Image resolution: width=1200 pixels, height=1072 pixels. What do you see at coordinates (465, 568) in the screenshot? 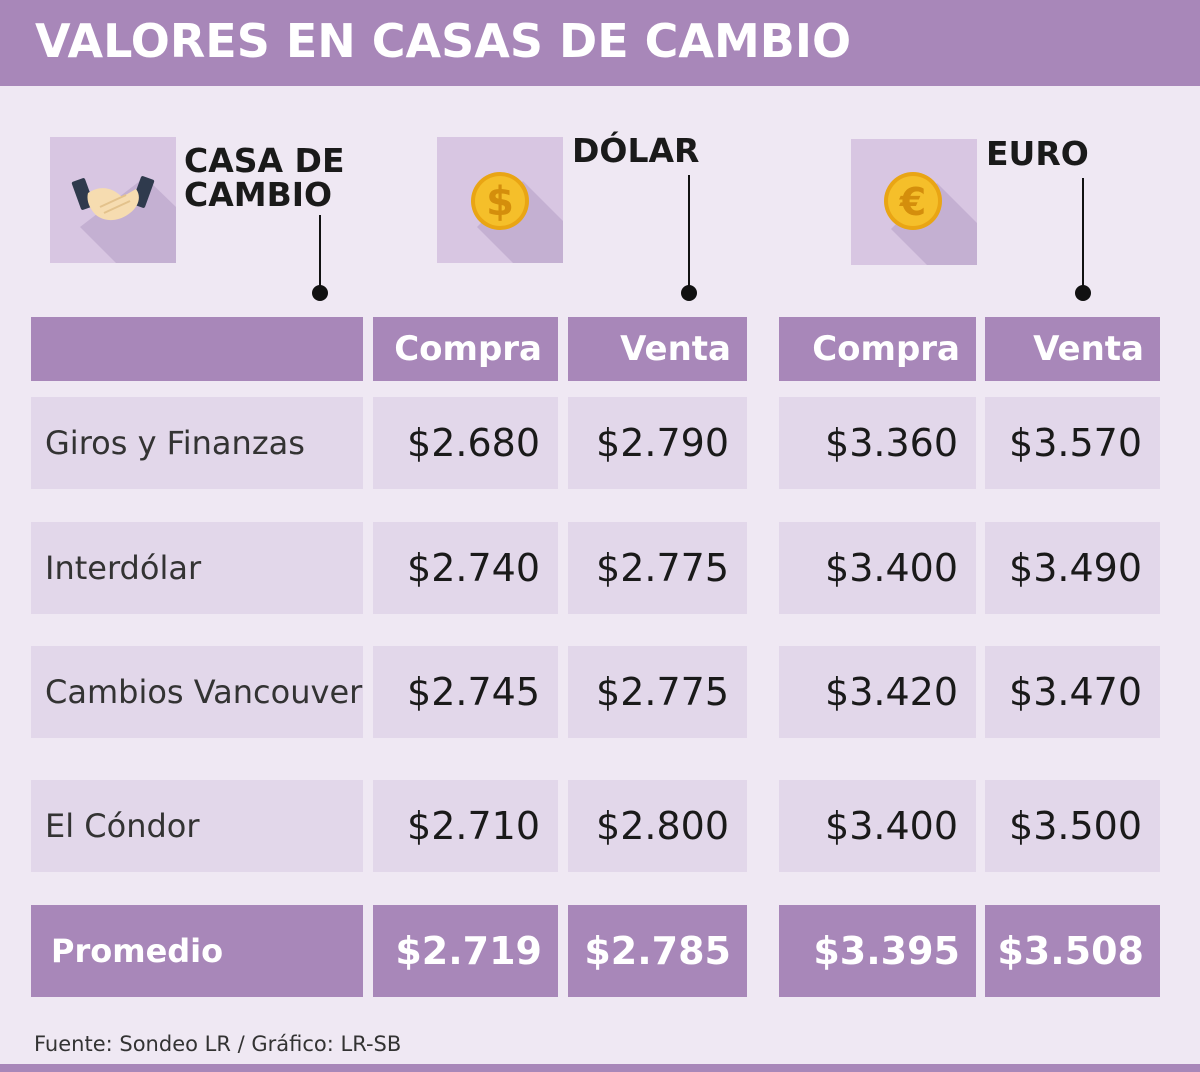
I see `cell-dolar-compra: $2.740` at bounding box center [465, 568].